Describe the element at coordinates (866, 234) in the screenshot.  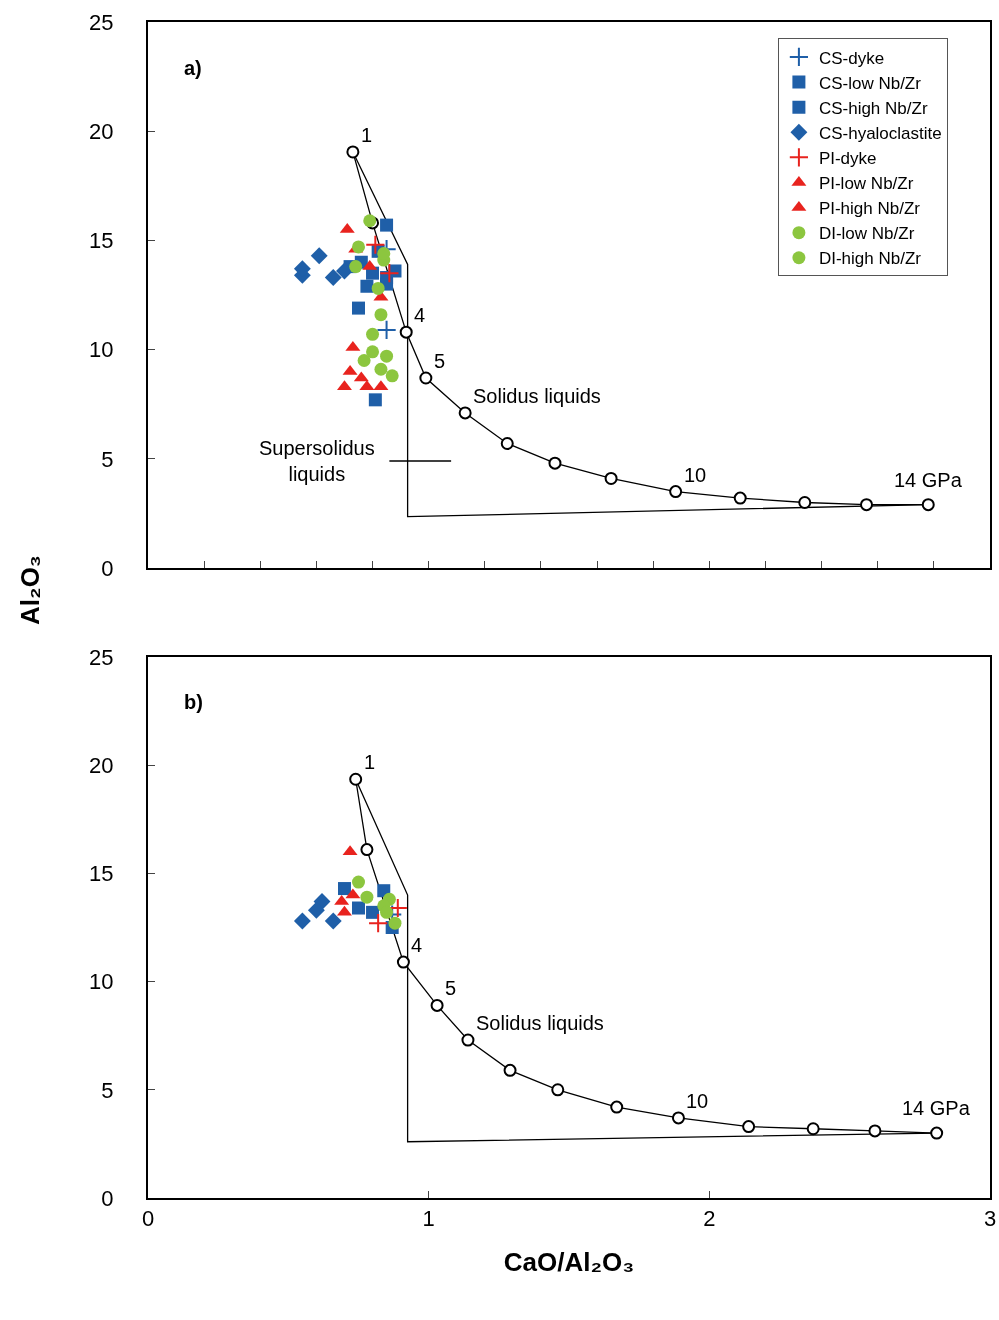
I see `legend-label: DI-low Nb/Zr` at that location.